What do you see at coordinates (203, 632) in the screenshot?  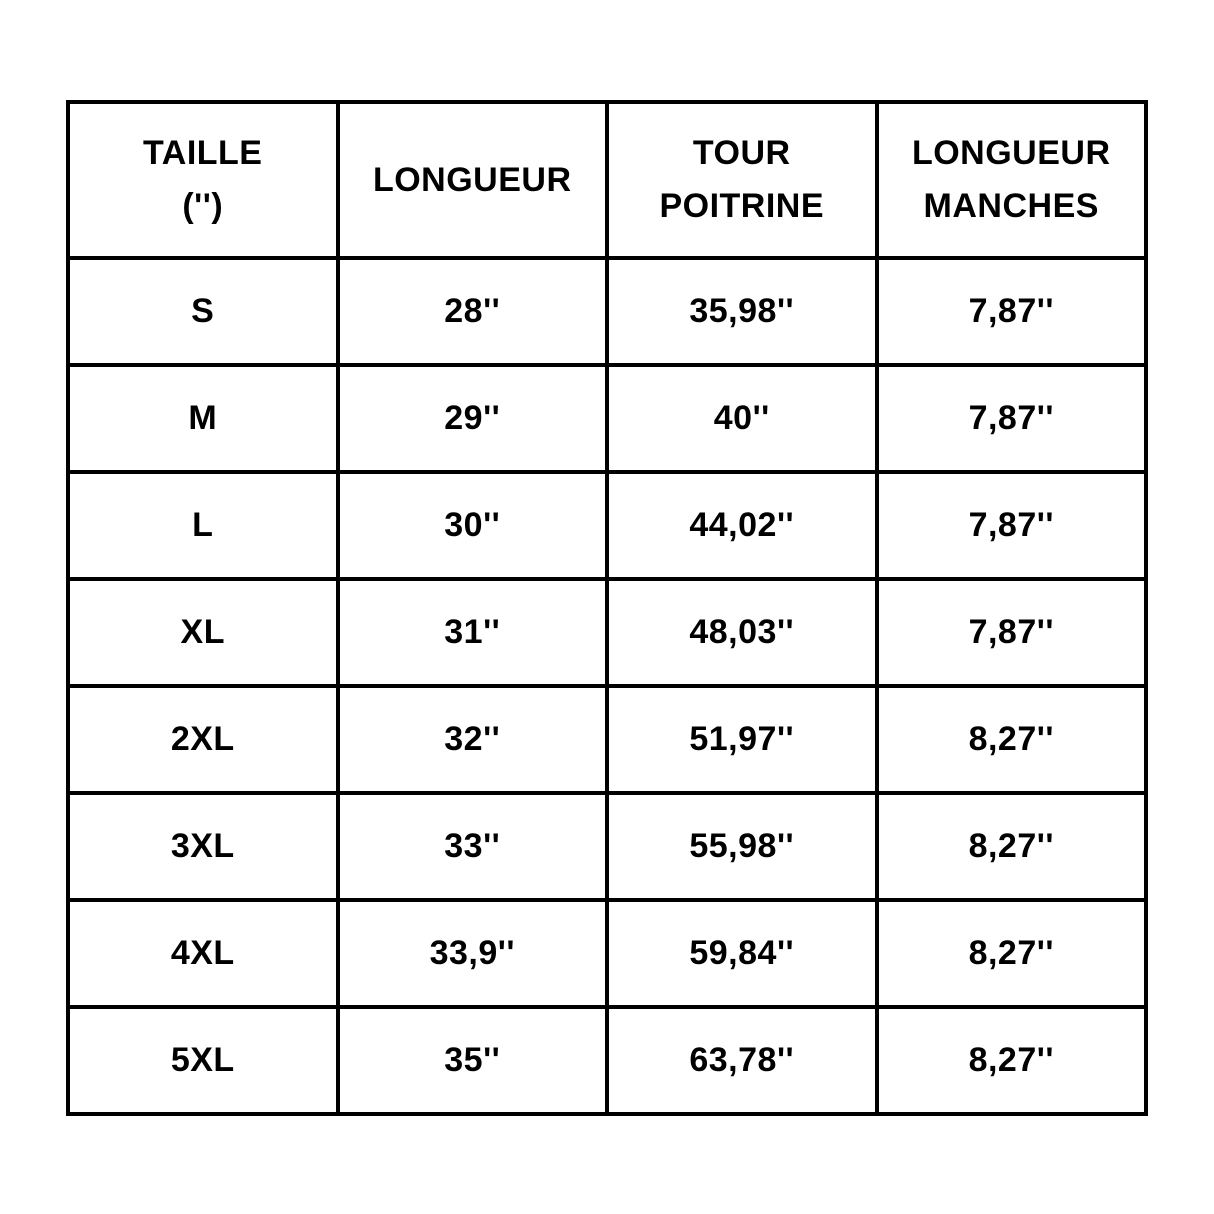 I see `size-label-cell: XL` at bounding box center [203, 632].